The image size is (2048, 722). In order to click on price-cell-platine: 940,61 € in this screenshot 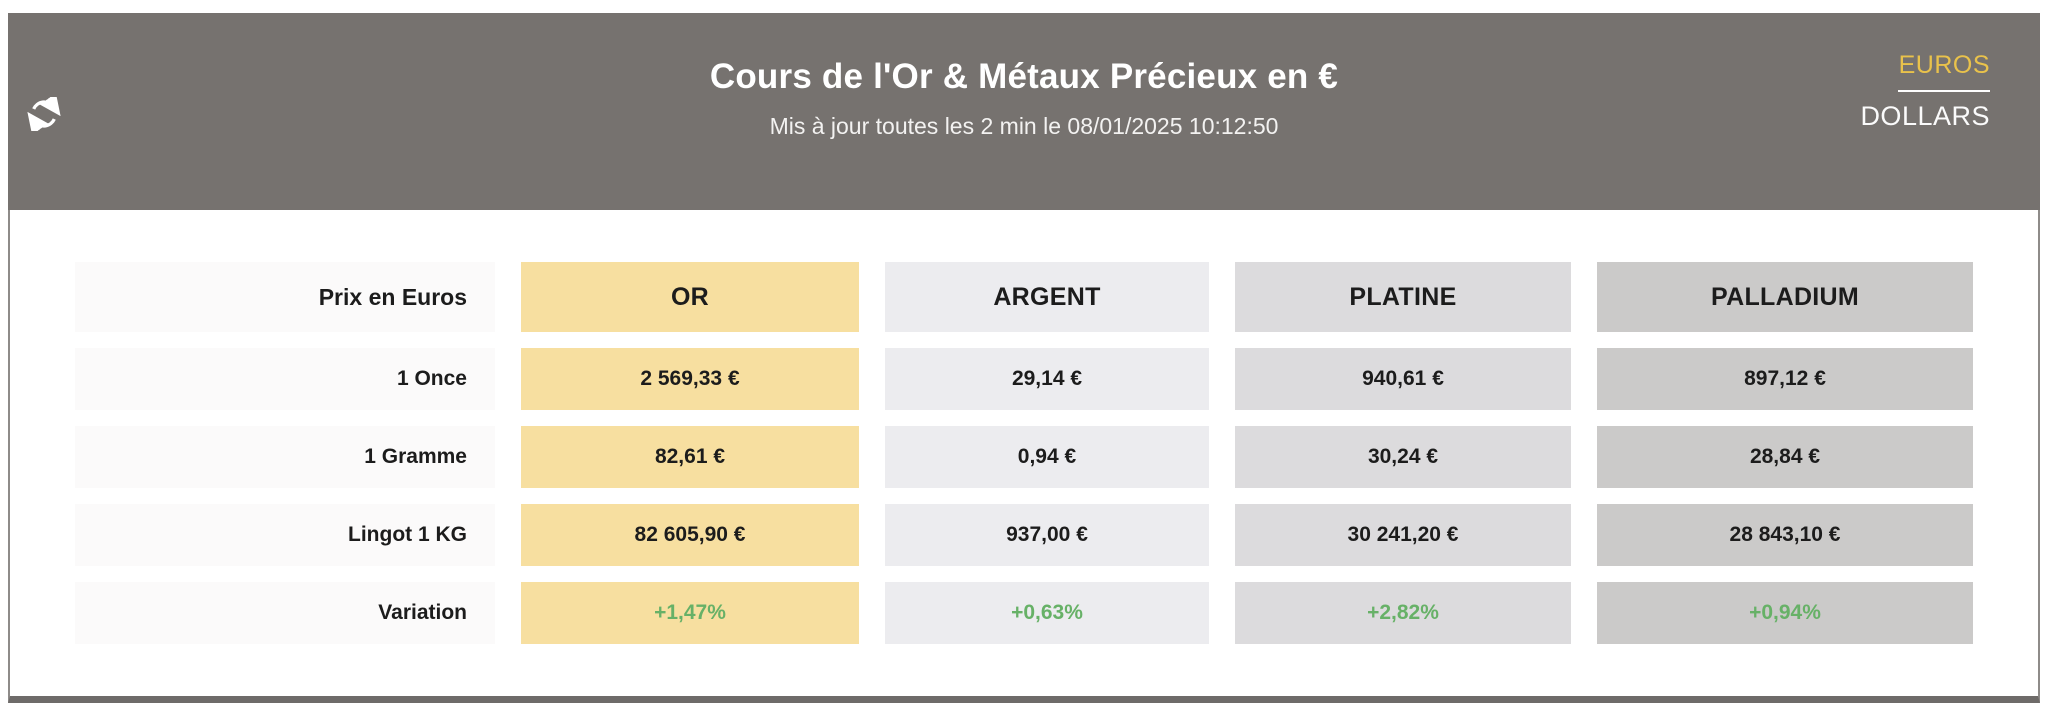, I will do `click(1403, 379)`.